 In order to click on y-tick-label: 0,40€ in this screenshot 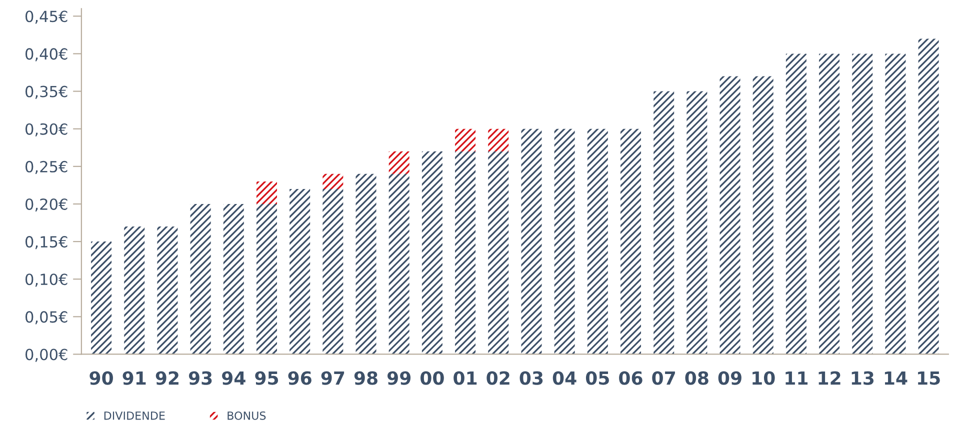, I will do `click(47, 55)`.